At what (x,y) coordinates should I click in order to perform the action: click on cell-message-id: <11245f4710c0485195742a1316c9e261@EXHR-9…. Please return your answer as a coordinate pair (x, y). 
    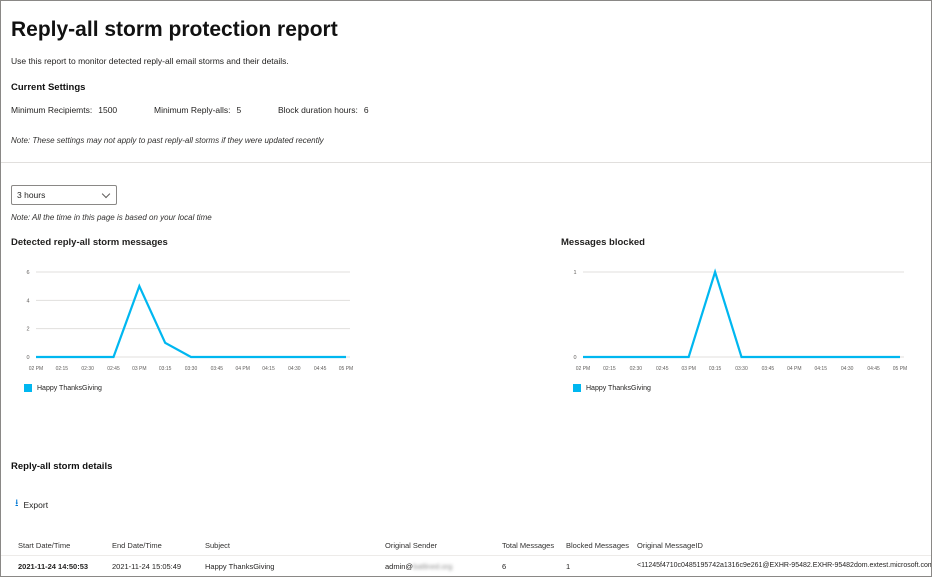
    Looking at the image, I should click on (784, 565).